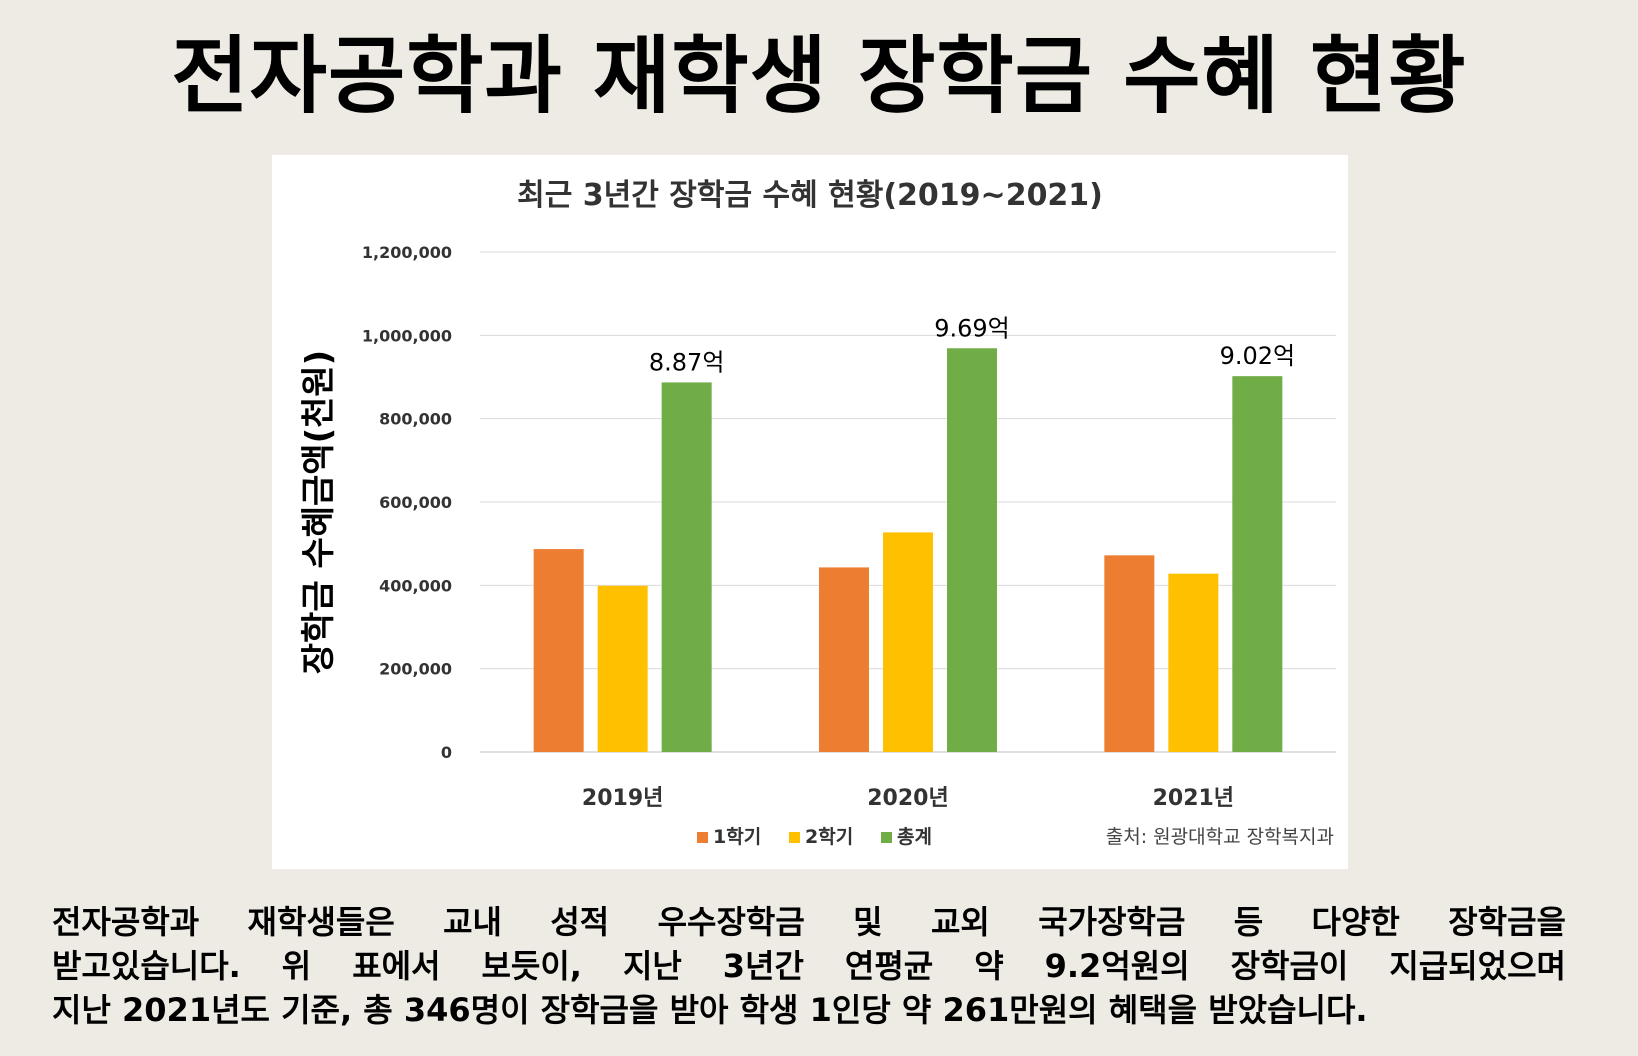 Image resolution: width=1638 pixels, height=1056 pixels. What do you see at coordinates (972, 328) in the screenshot?
I see `total-annotation: 9.69억` at bounding box center [972, 328].